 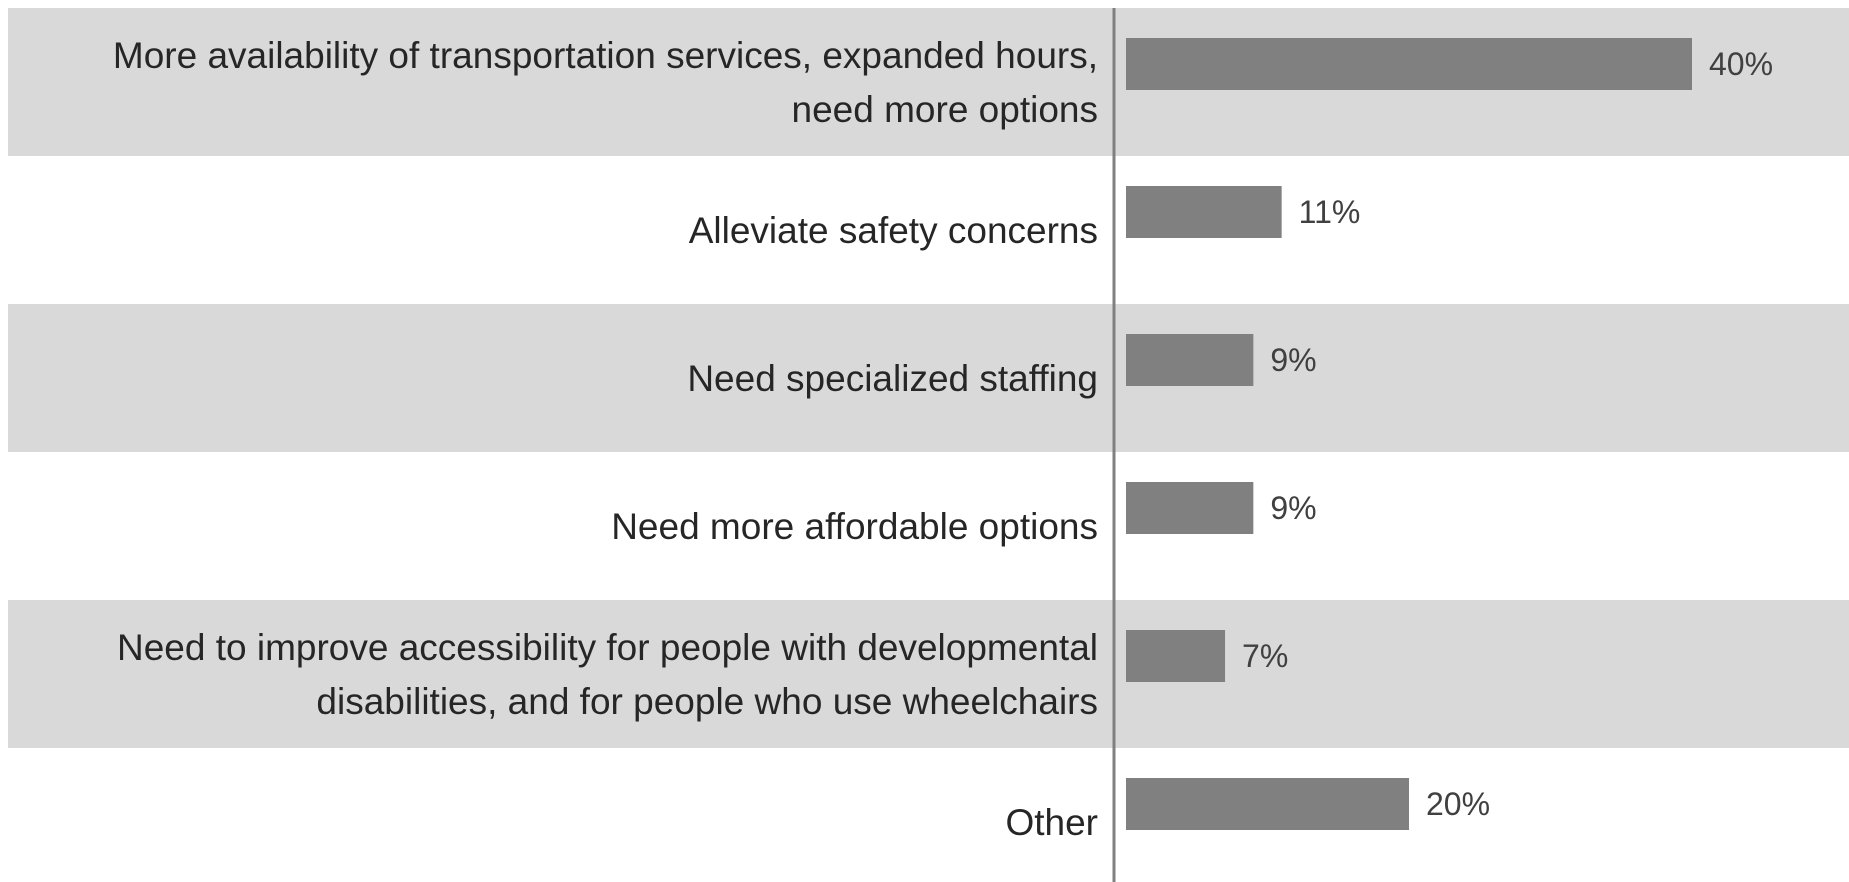 I want to click on data-label: 7%, so click(x=1265, y=656).